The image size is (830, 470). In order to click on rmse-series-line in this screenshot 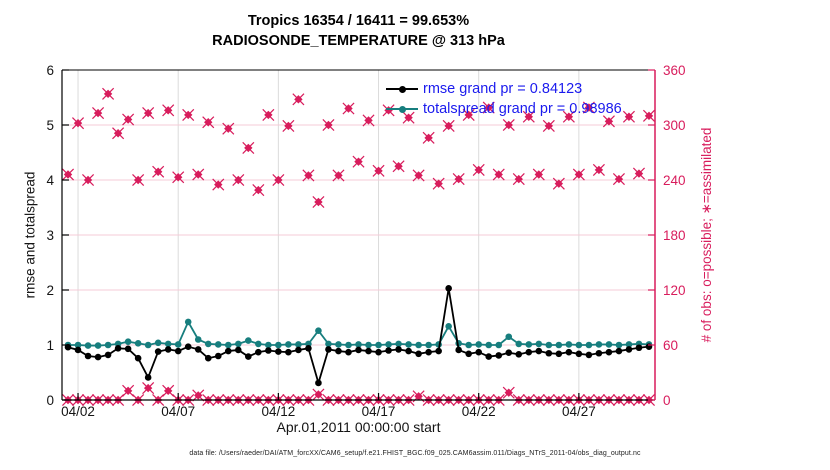, I will do `click(358, 337)`.